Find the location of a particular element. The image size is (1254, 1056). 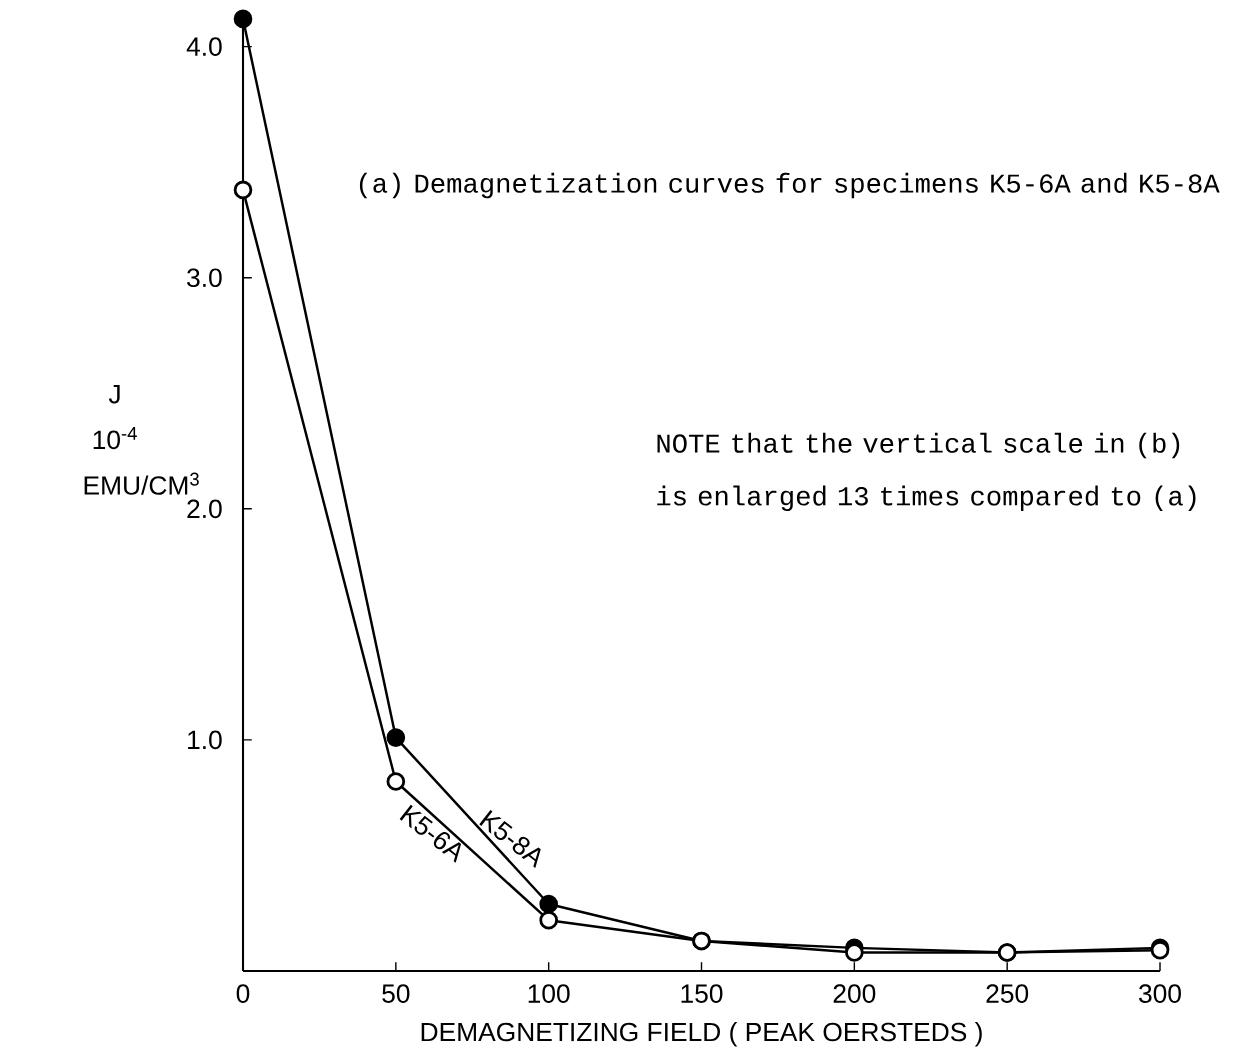

y-tick-label: 3.0 is located at coordinates (204, 278).